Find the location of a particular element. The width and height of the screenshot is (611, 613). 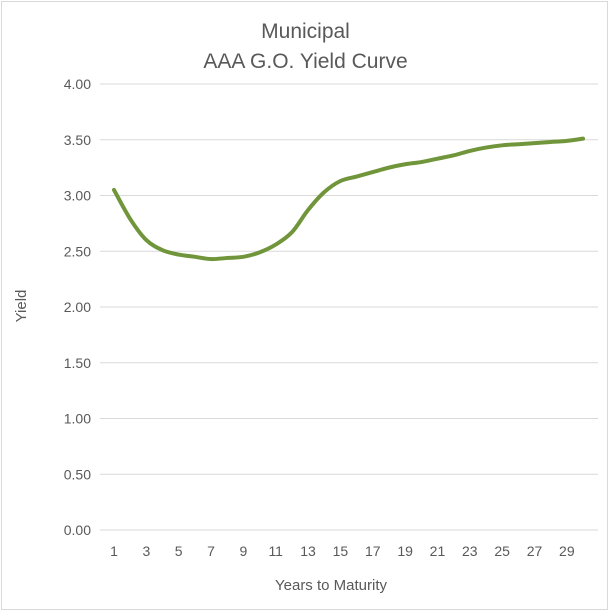

y-axis-ticks: 0.00 0.50 1.00 1.50 2.00 2.50 3.00 3.50 4.00 is located at coordinates (77, 307).